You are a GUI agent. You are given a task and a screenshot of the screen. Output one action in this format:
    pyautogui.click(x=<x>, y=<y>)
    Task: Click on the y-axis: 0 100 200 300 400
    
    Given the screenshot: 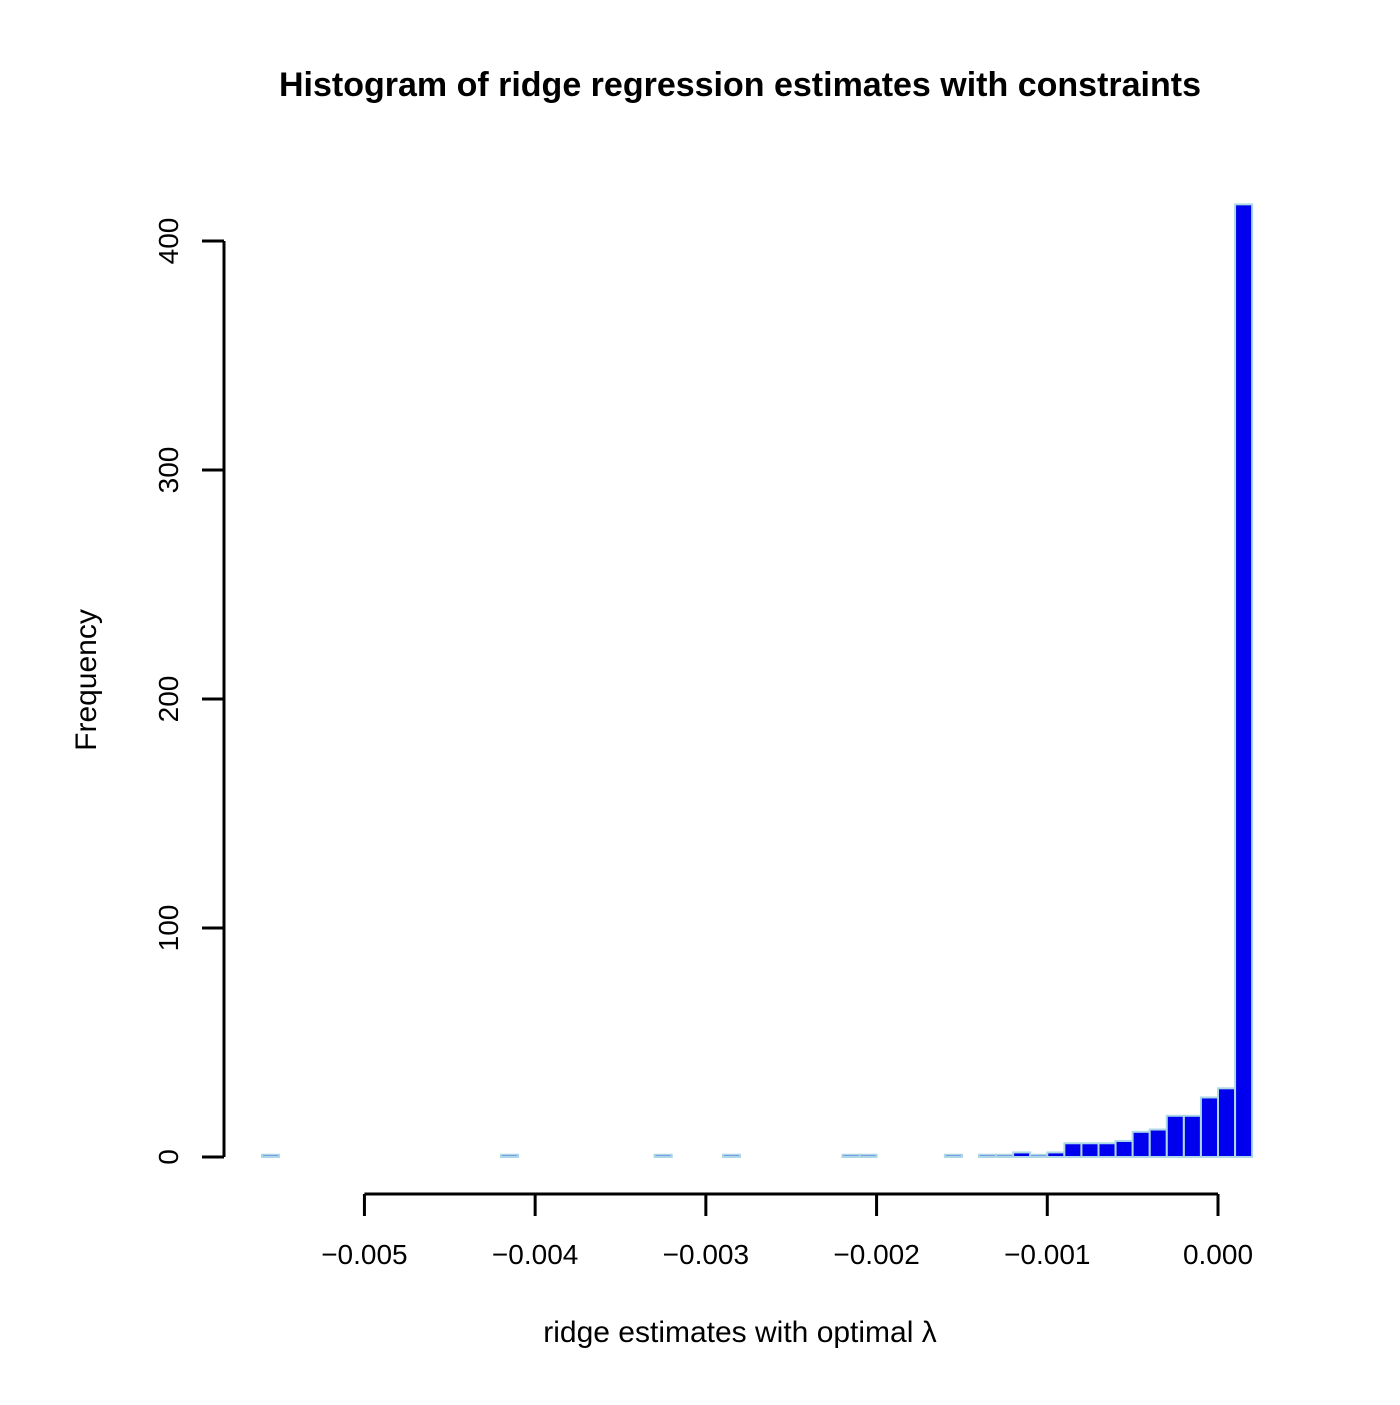 What is the action you would take?
    pyautogui.click(x=189, y=691)
    